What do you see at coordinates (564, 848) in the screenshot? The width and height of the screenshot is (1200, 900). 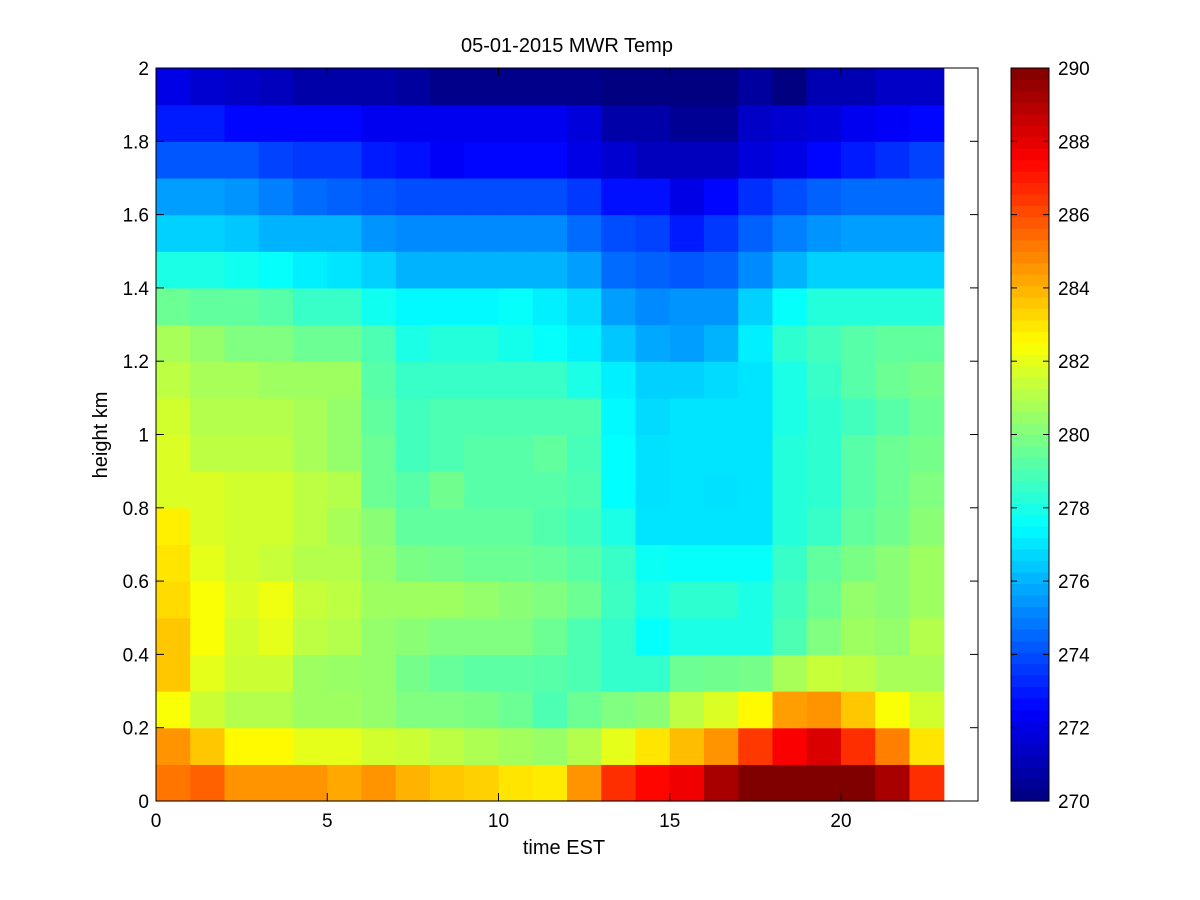 I see `x-axis-label: time EST` at bounding box center [564, 848].